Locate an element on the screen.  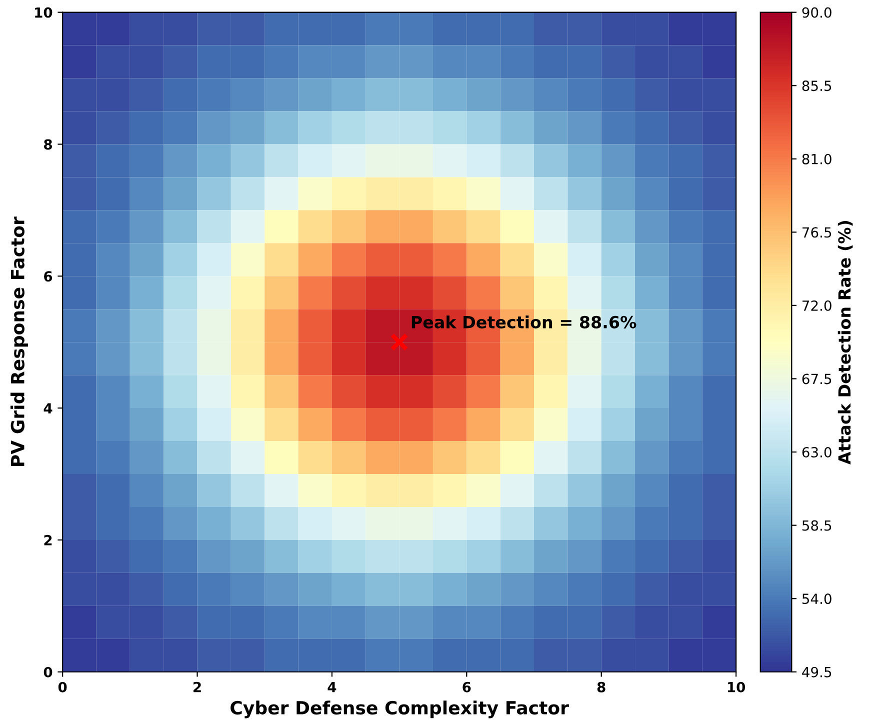
x-tick-label: 0 is located at coordinates (62, 687).